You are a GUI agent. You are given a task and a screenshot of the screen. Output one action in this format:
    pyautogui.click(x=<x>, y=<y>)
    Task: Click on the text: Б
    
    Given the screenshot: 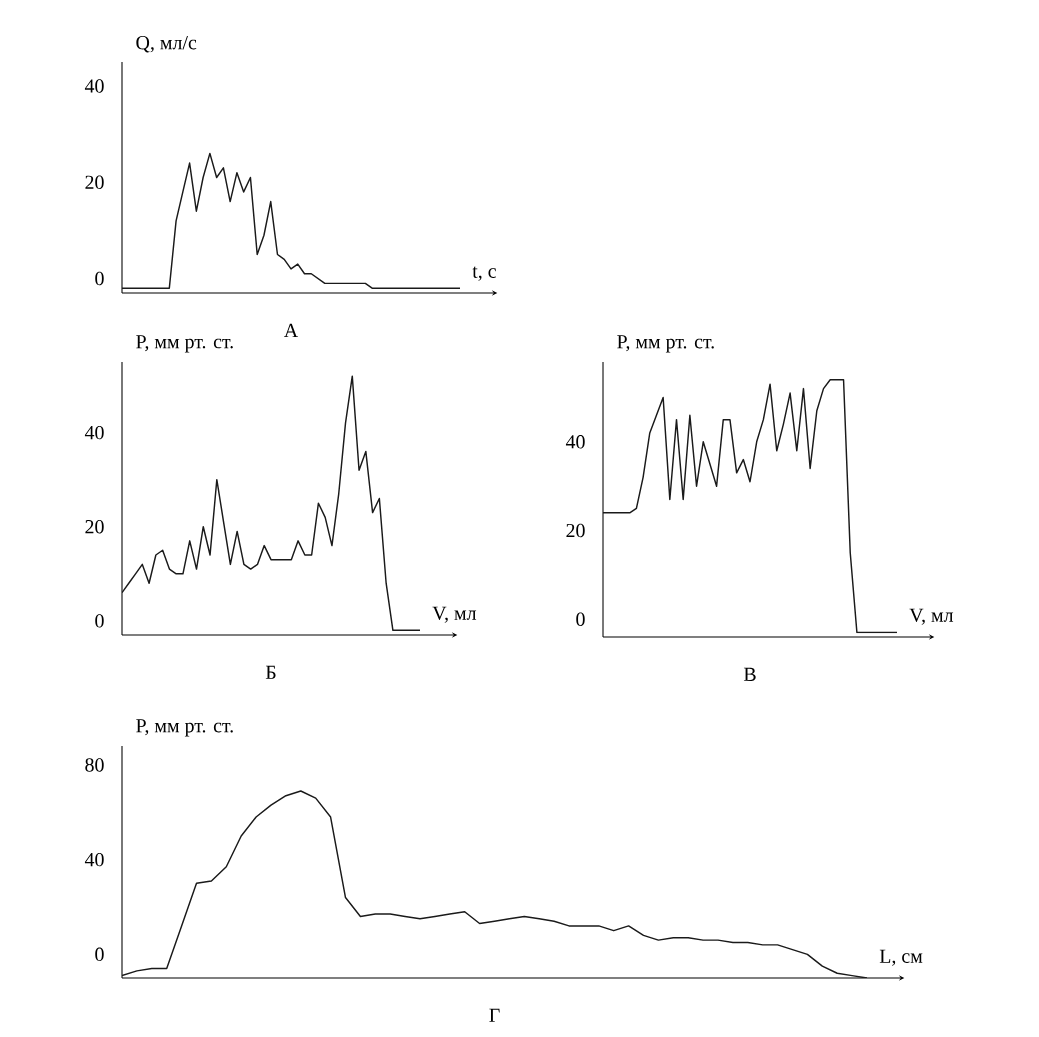 What is the action you would take?
    pyautogui.click(x=270, y=672)
    